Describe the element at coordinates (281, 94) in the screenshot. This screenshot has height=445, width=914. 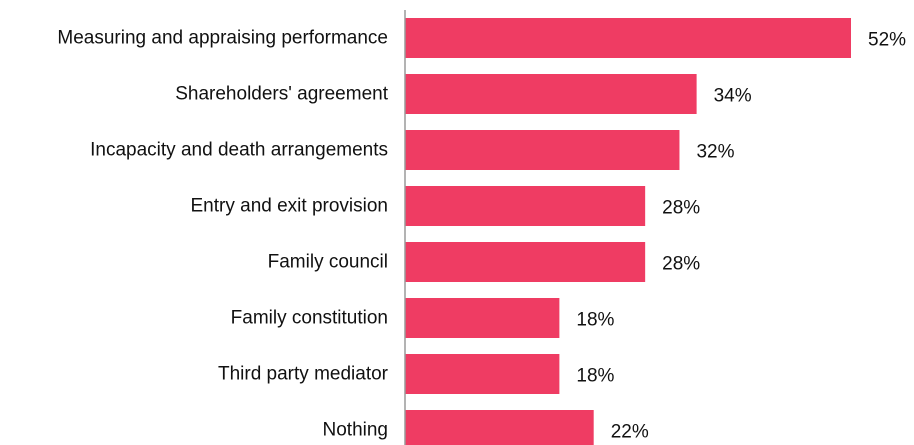
I see `category-label: Shareholders' agreement` at that location.